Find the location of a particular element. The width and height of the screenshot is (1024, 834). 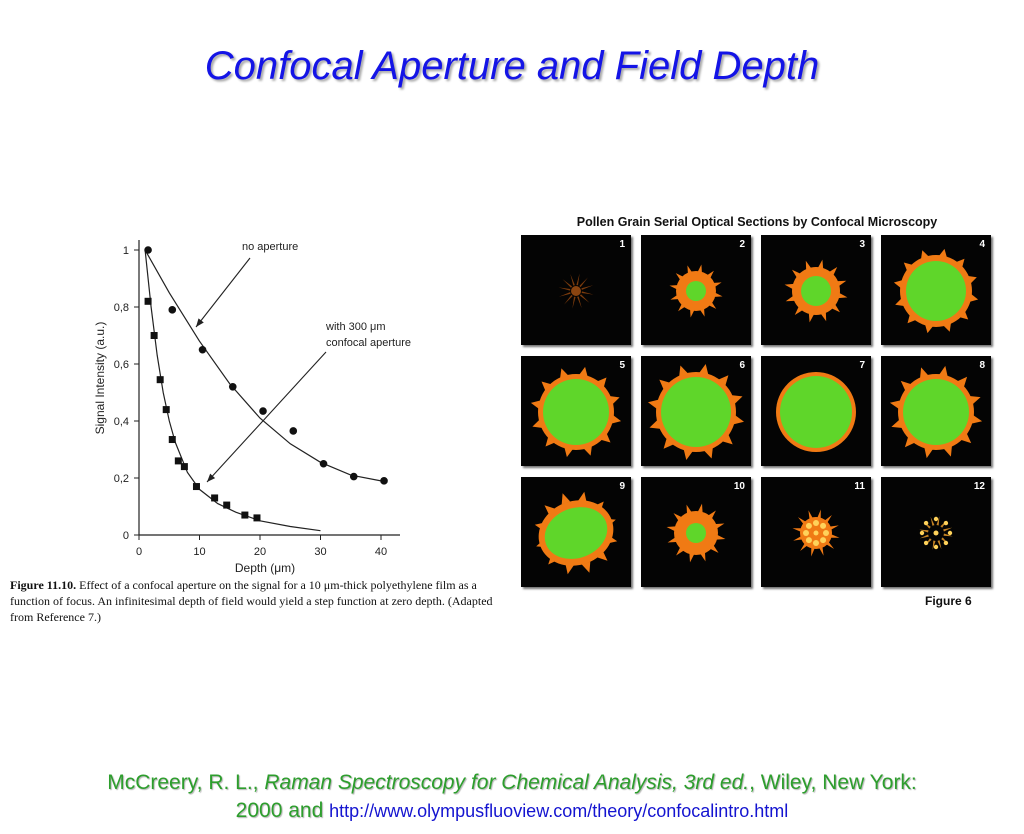

pollen-frame: 1 is located at coordinates (576, 290).